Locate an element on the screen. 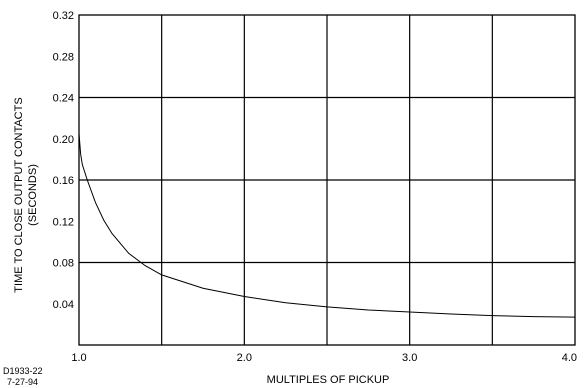  x-tick-label: 1.0 is located at coordinates (78, 358).